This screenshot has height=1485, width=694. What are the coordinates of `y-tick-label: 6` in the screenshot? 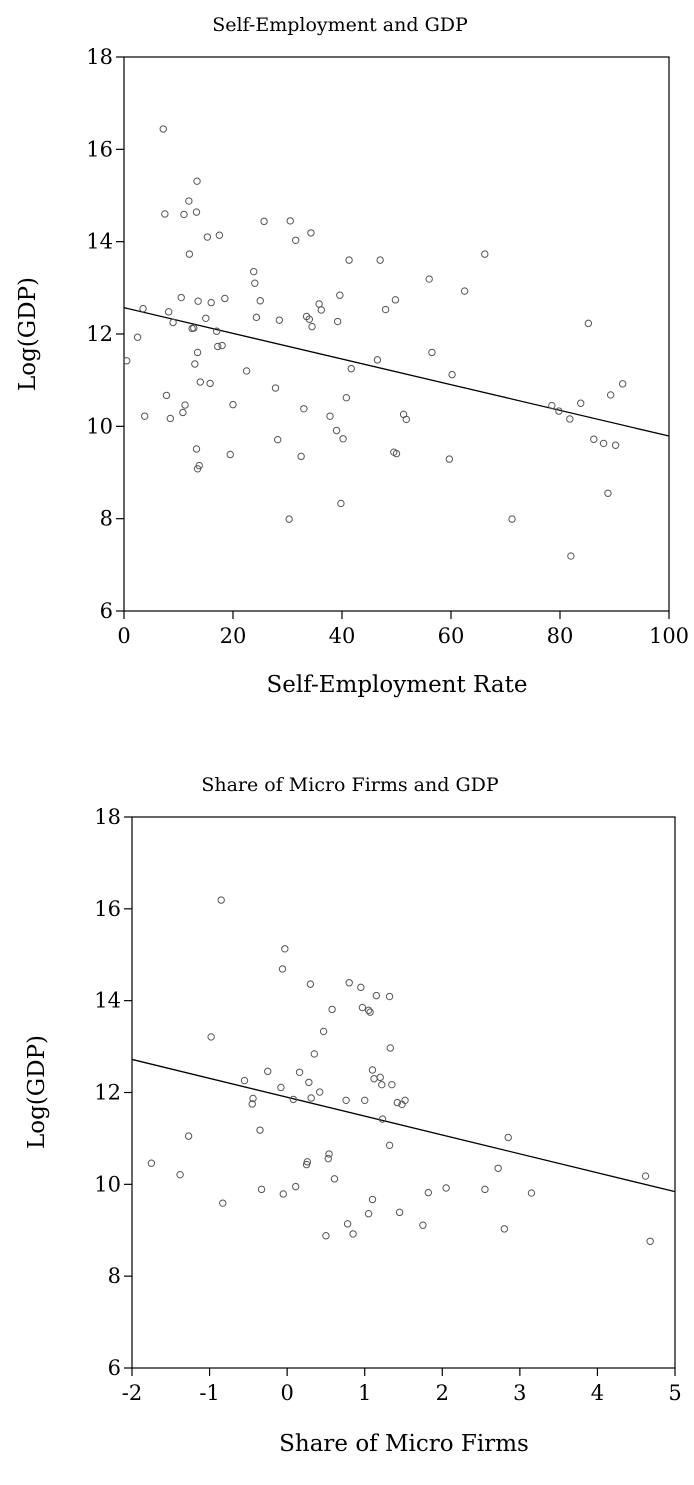 It's located at (106, 611).